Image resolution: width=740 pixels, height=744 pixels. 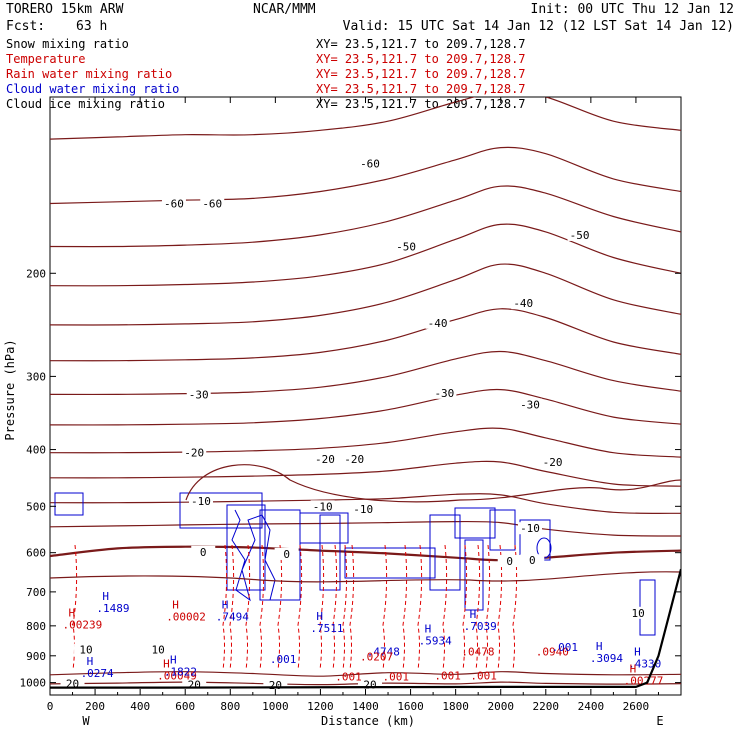 What do you see at coordinates (72, 613) in the screenshot?
I see `max-marker-0: H` at bounding box center [72, 613].